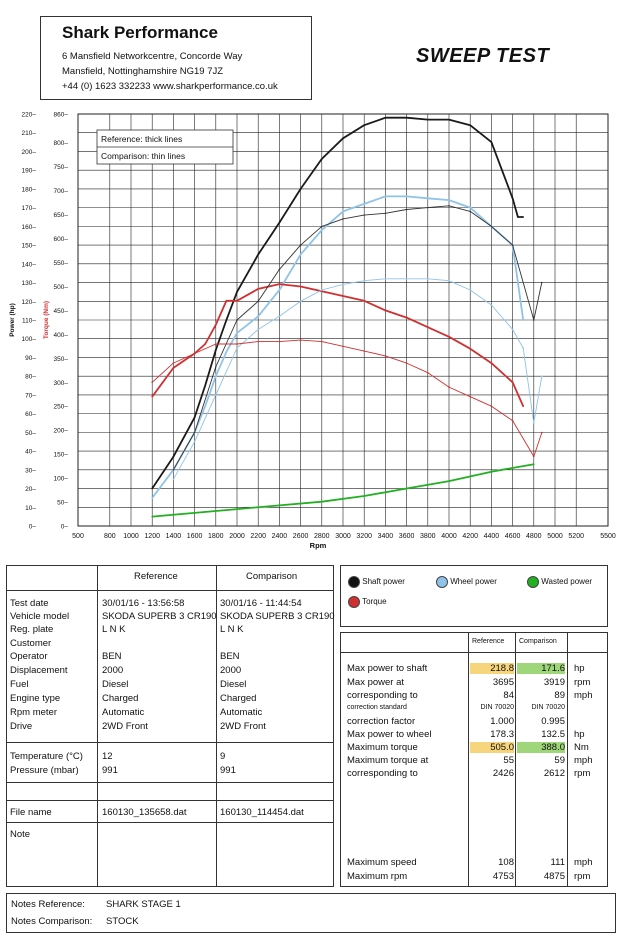 Image resolution: width=624 pixels, height=940 pixels. I want to click on torque-tick-label: 250–, so click(61, 407).